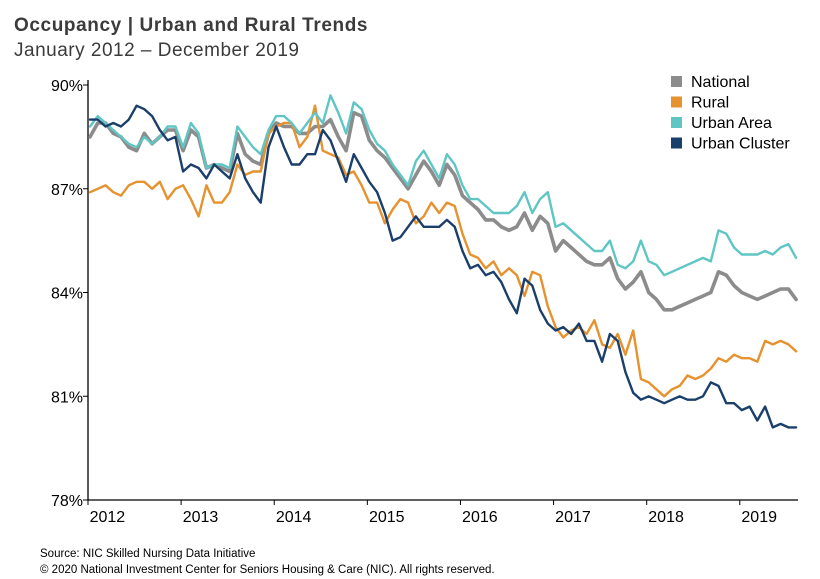 The height and width of the screenshot is (579, 820). I want to click on legend-label: Urban Cluster, so click(740, 144).